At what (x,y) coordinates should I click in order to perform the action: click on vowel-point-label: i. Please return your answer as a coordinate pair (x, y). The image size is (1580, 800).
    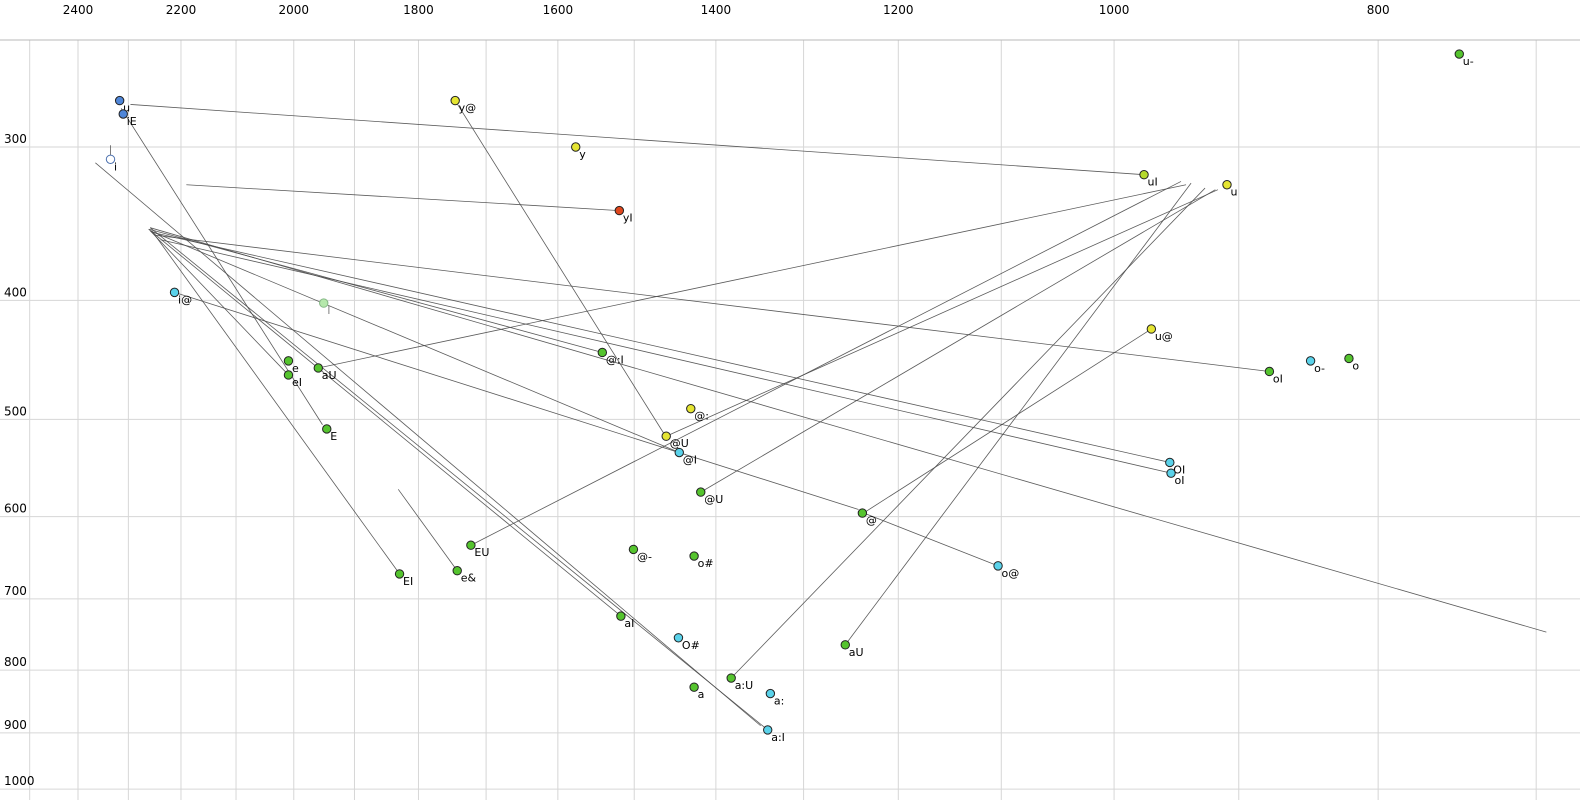
    Looking at the image, I should click on (115, 166).